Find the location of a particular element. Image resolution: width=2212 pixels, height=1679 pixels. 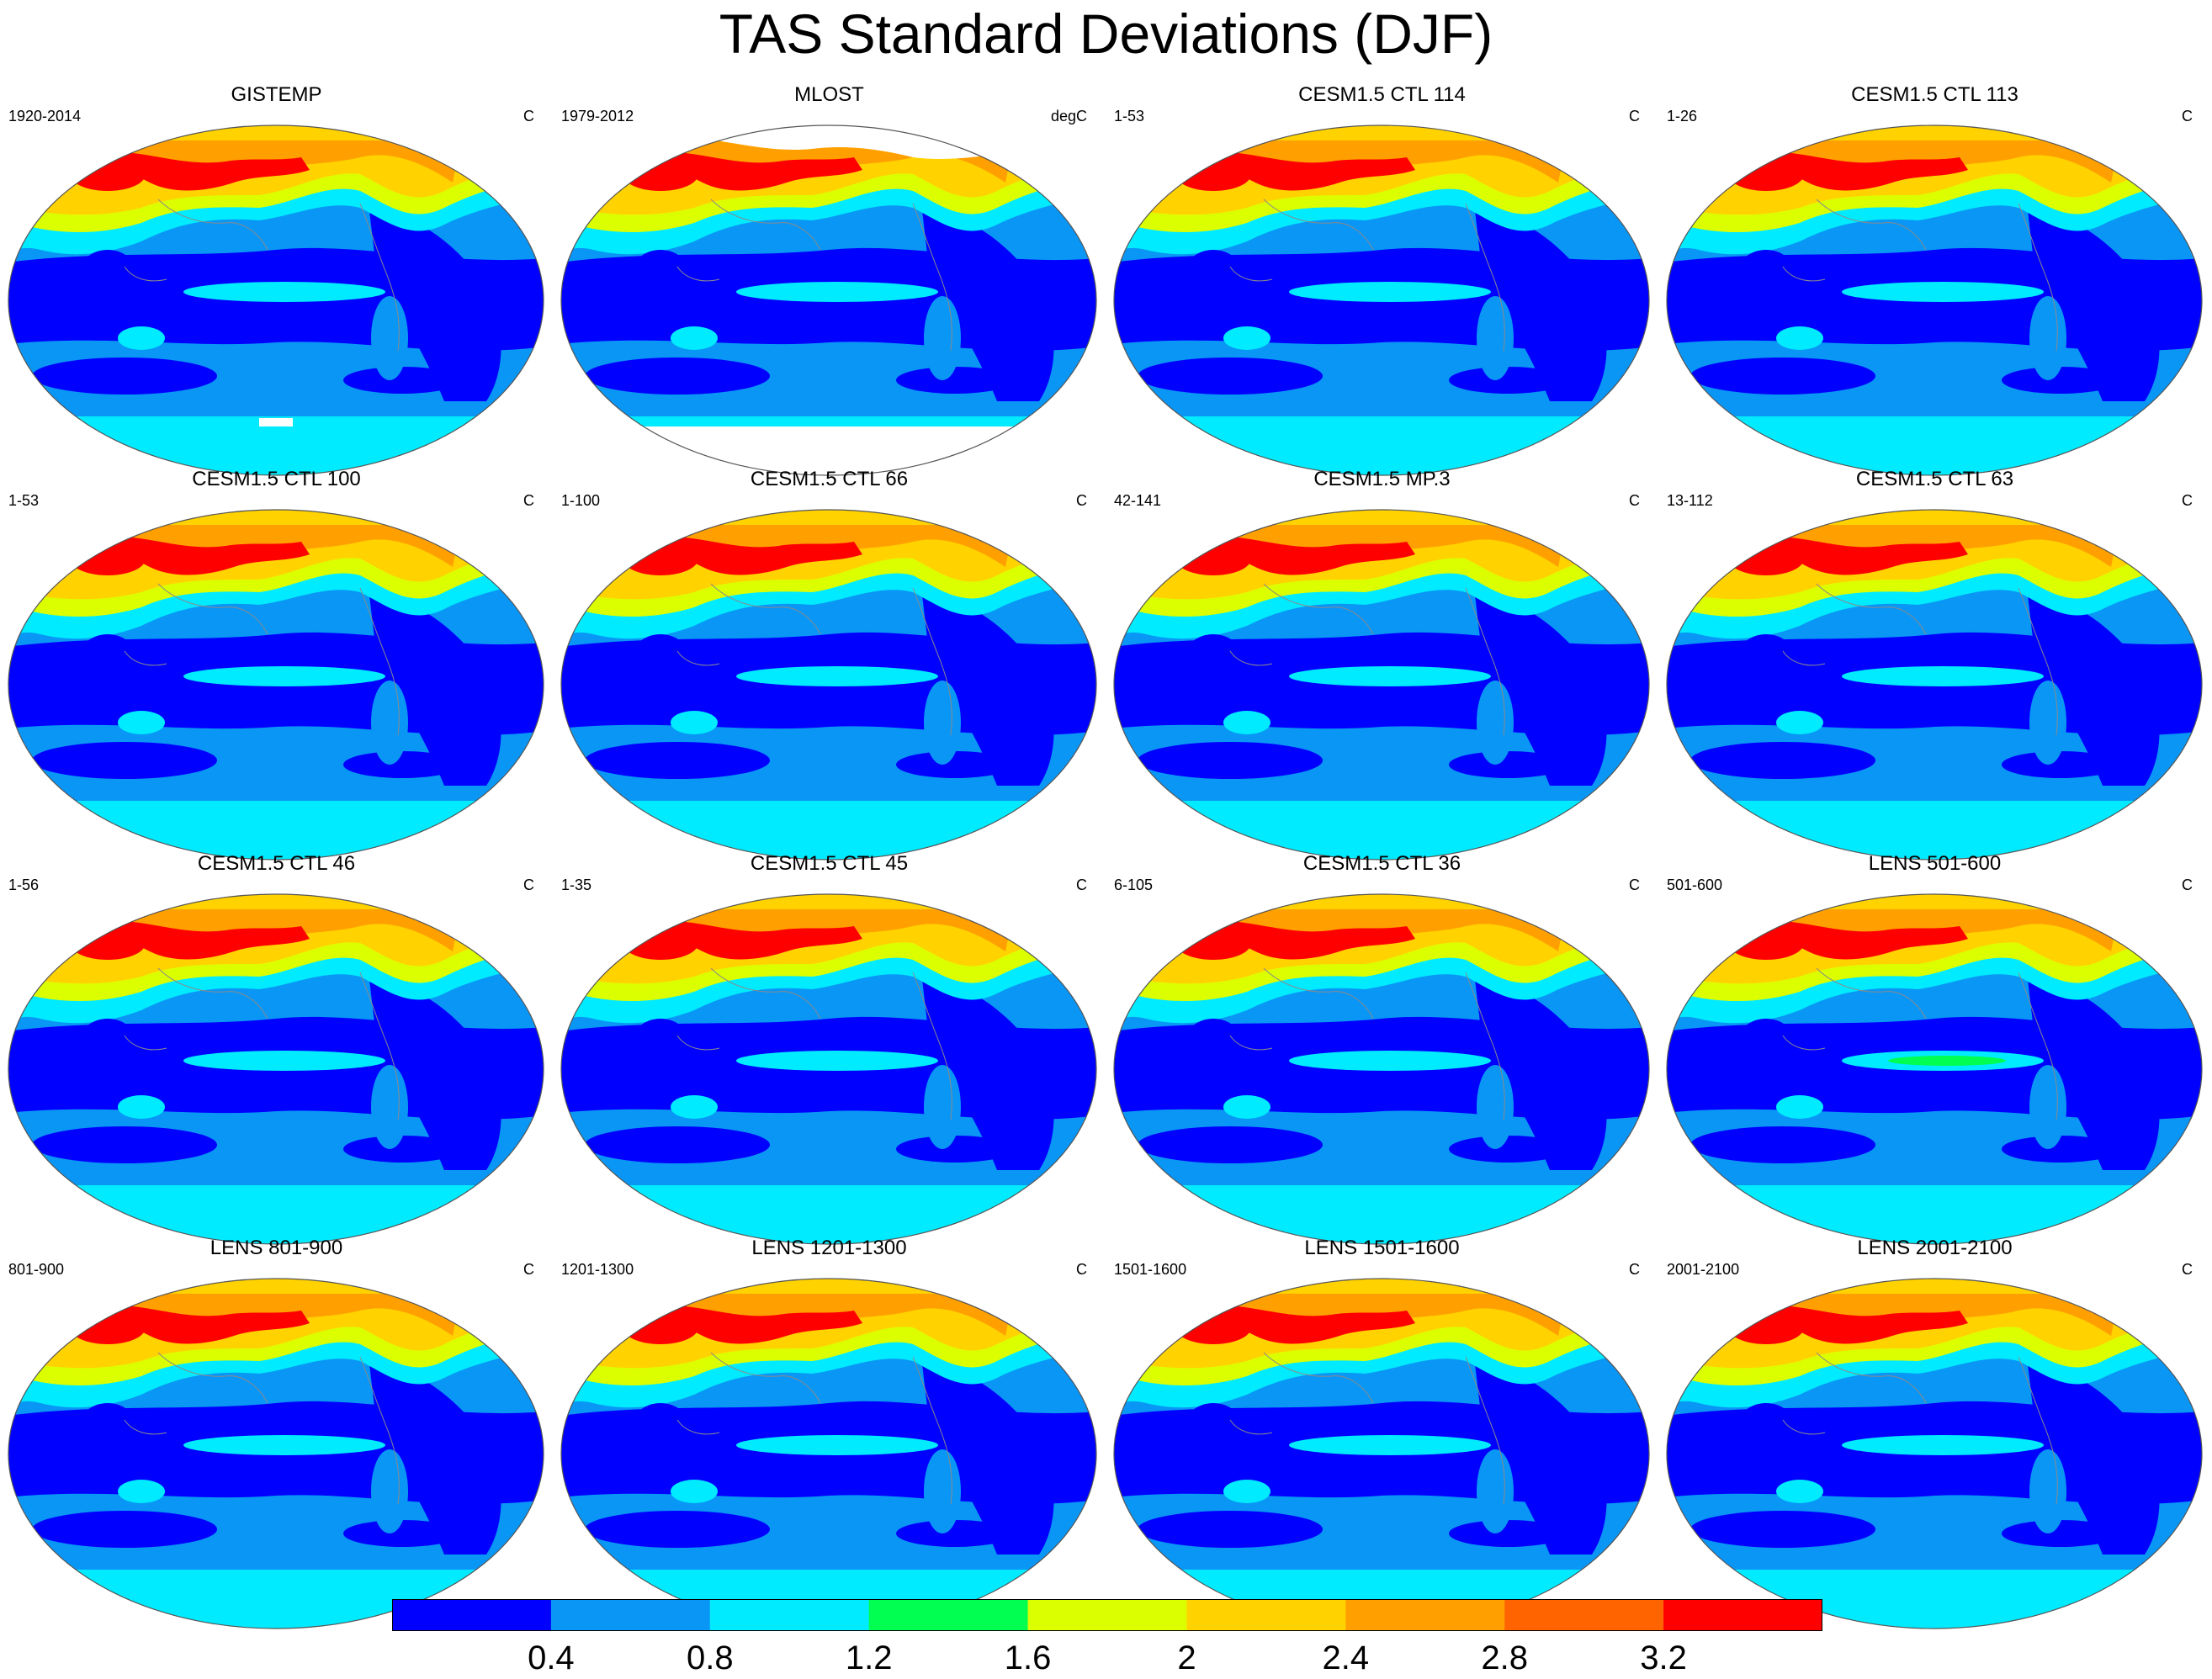

colorbar-tick-label: 2.8 is located at coordinates (1505, 1657).